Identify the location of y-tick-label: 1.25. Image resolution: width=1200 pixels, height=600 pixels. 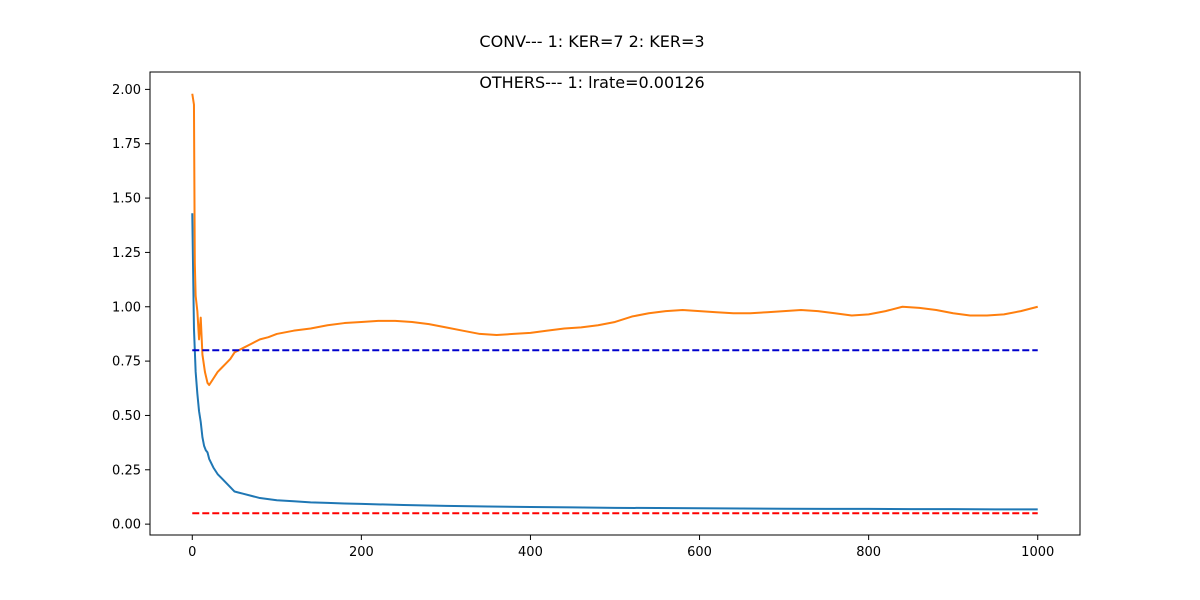
(126, 253).